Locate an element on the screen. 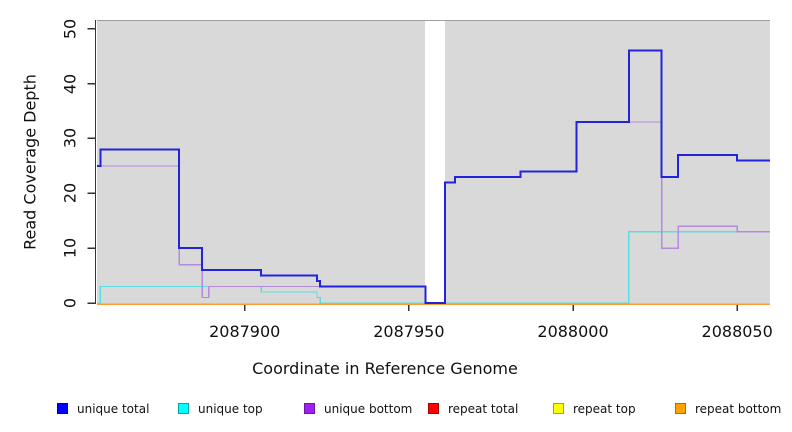  legend-label: unique bottom is located at coordinates (368, 409).